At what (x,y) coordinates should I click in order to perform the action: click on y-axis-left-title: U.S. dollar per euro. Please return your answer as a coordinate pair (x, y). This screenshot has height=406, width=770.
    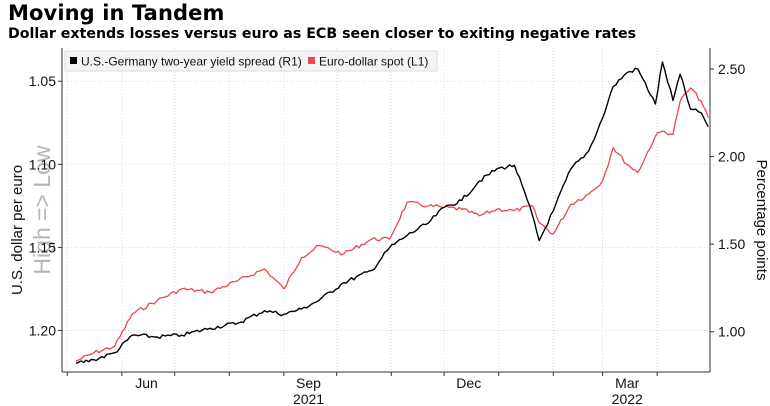
    Looking at the image, I should click on (17, 230).